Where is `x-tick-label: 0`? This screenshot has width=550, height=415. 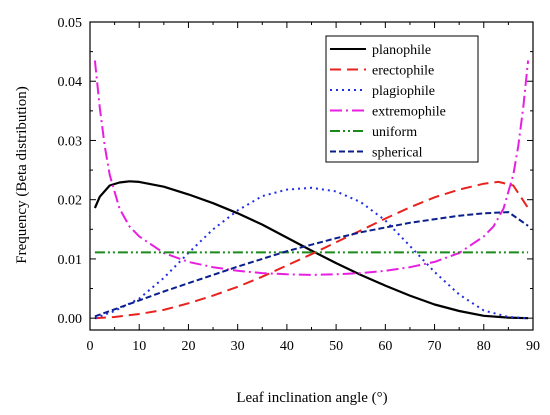
x-tick-label: 0 is located at coordinates (90, 346).